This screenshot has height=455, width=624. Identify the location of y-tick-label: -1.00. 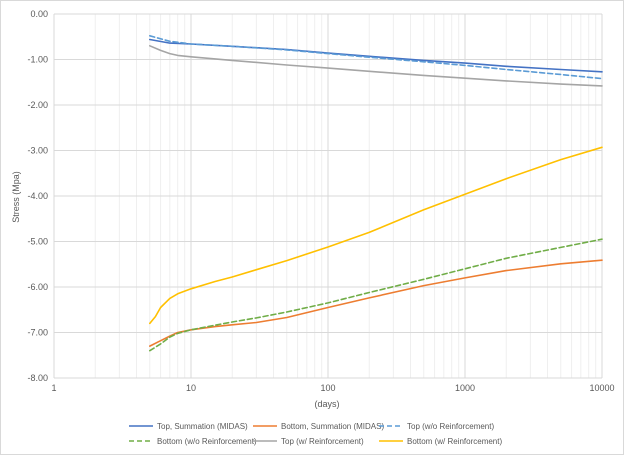
(37, 60).